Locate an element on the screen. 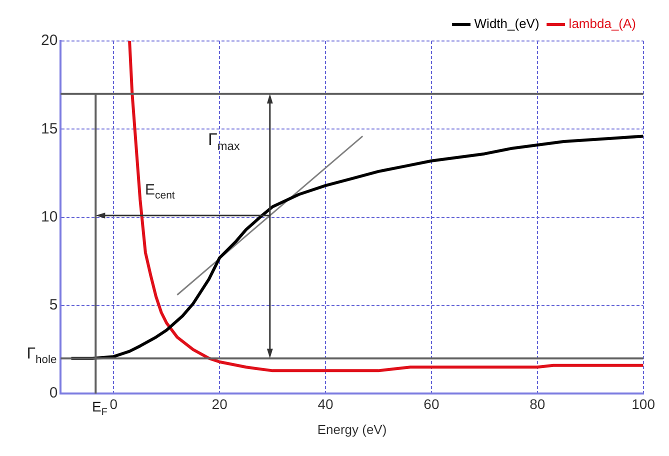 The height and width of the screenshot is (456, 669). x-tick-label: 0 is located at coordinates (114, 404).